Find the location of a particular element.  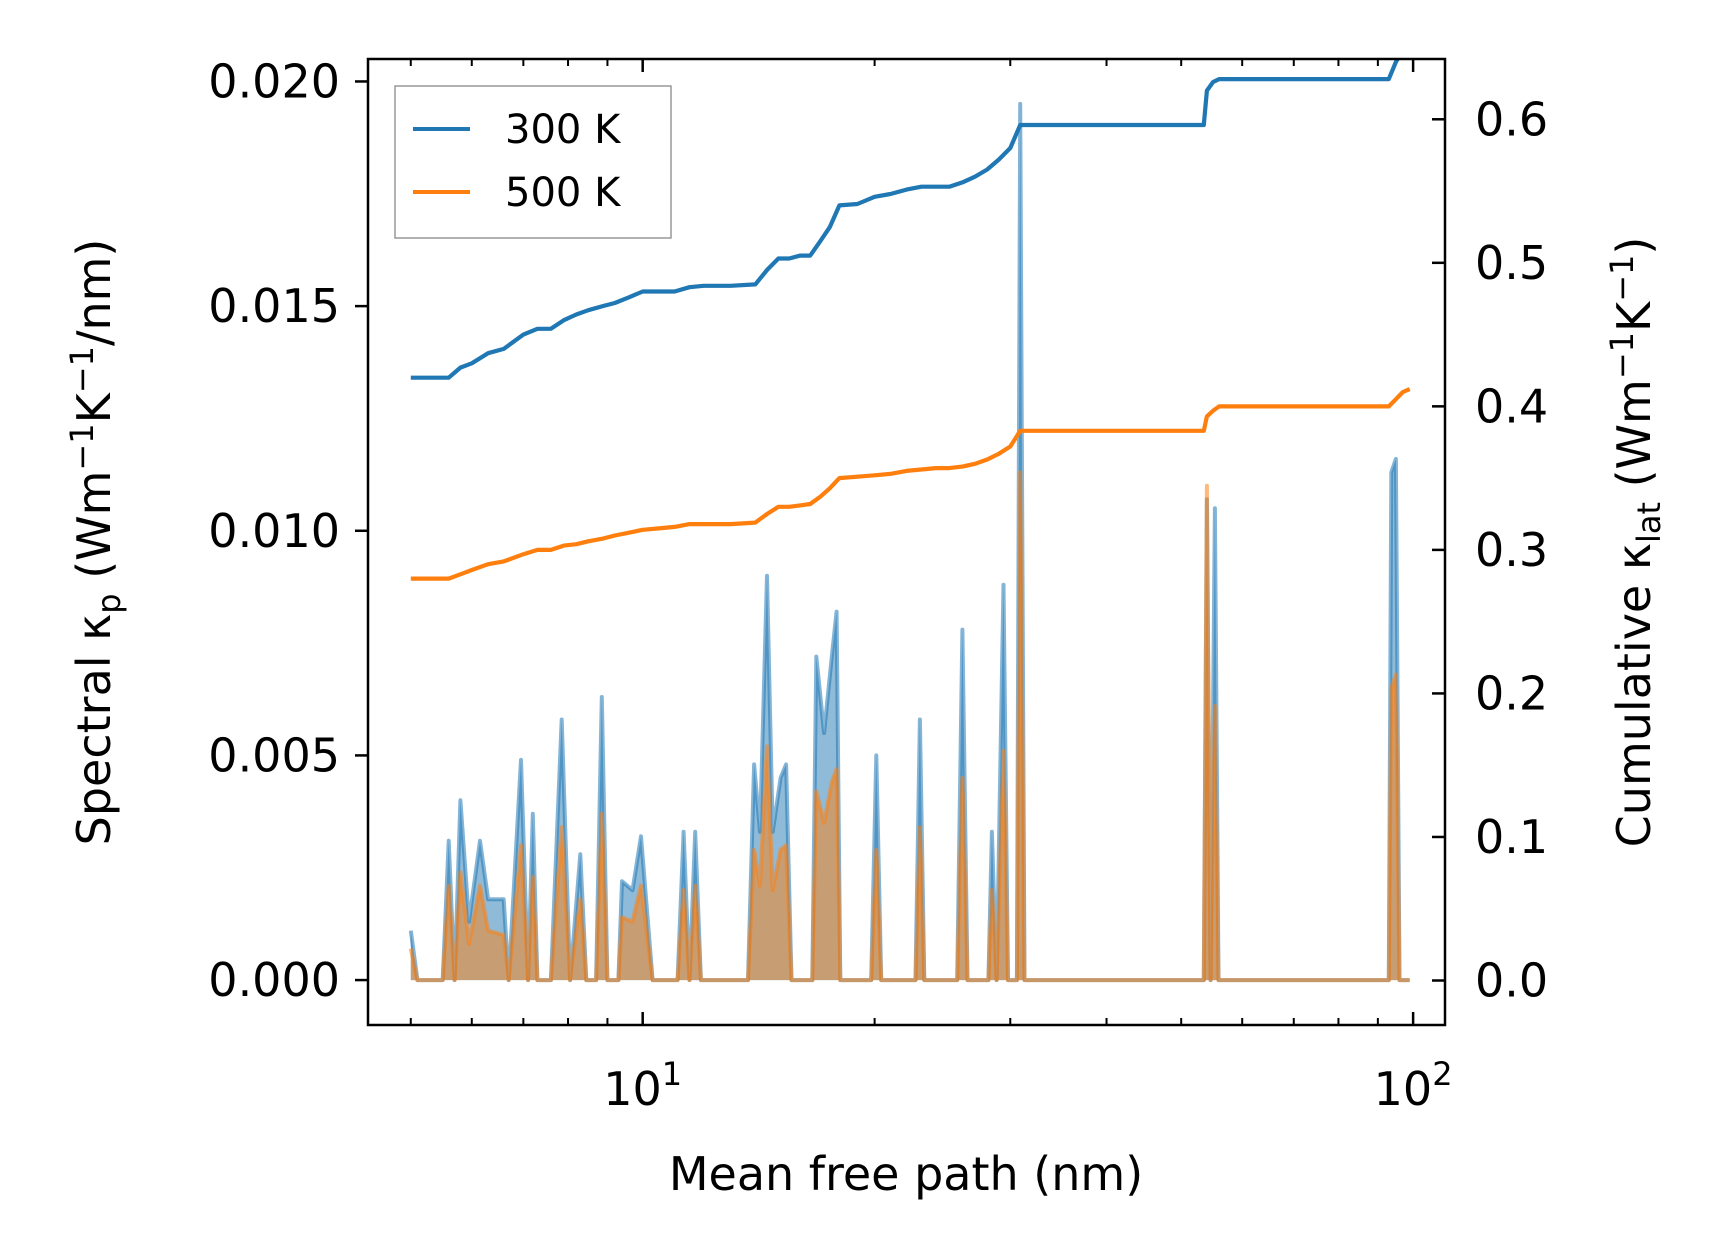

y-right-tick-label: 0.2 is located at coordinates (1511, 693).